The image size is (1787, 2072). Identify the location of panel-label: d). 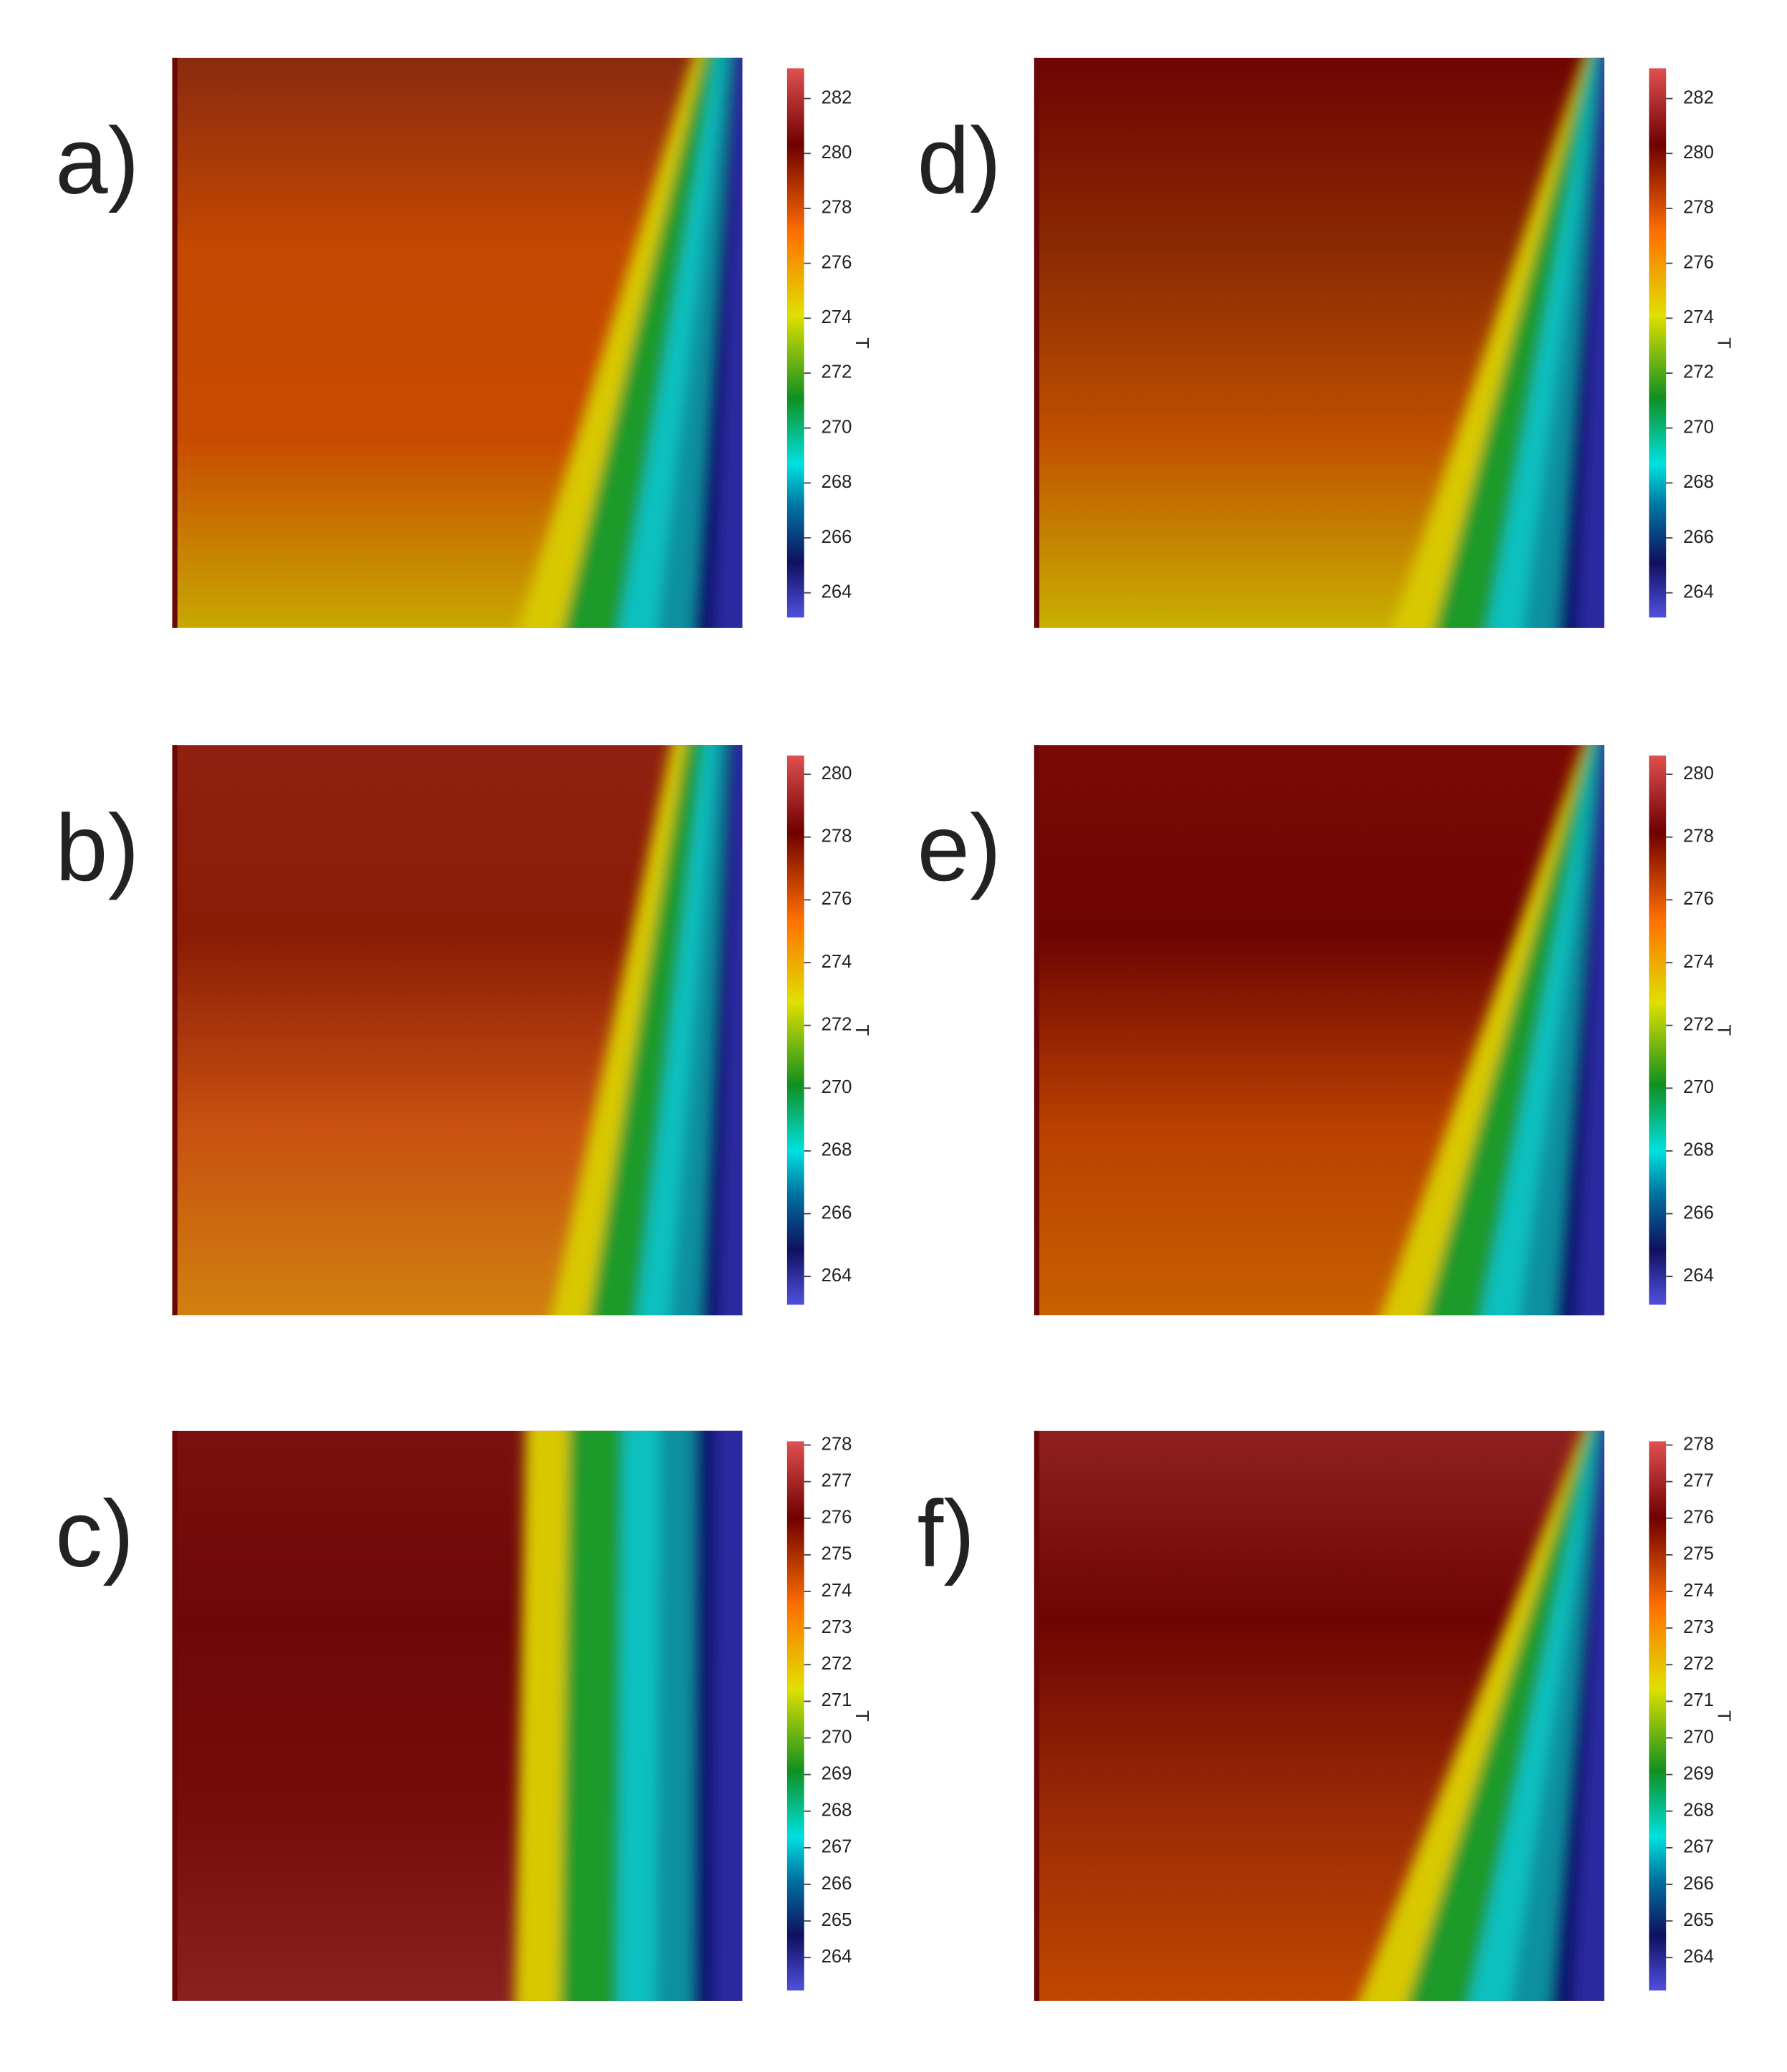
(959, 160).